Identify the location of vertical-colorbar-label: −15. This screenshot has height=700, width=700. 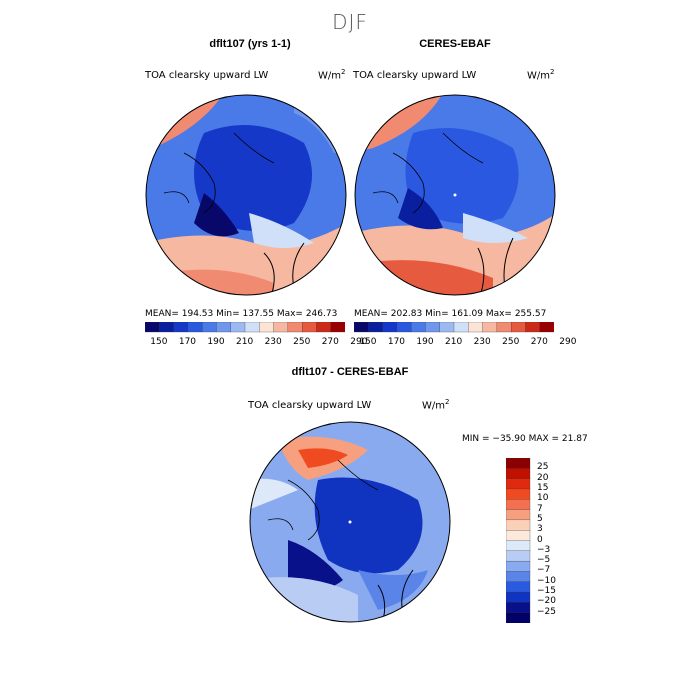
(546, 591).